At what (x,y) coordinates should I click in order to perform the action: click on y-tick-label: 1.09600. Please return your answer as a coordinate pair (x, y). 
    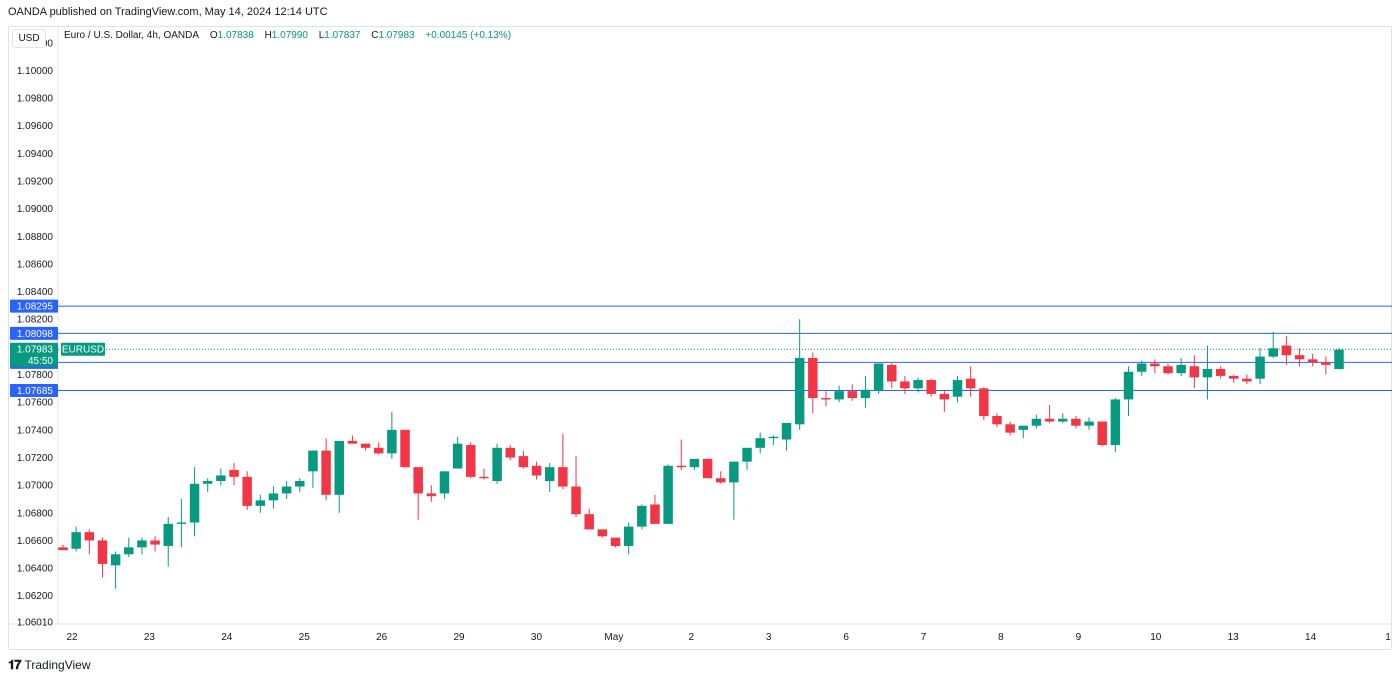
    Looking at the image, I should click on (35, 126).